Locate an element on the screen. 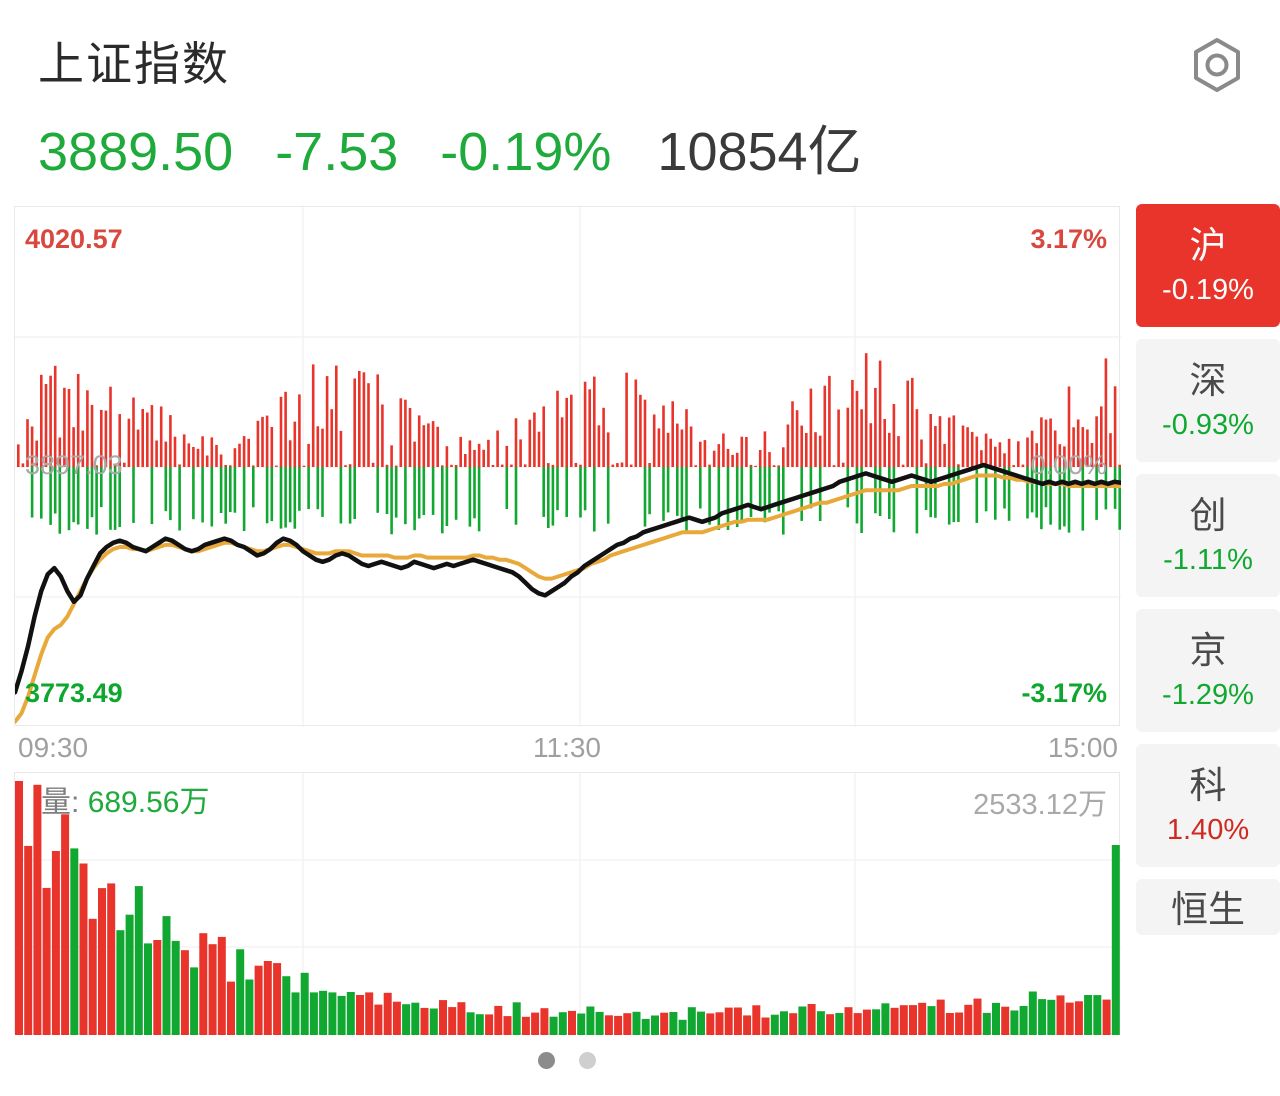 This screenshot has height=1096, width=1280. sidebar-item-name: 科 is located at coordinates (1208, 785).